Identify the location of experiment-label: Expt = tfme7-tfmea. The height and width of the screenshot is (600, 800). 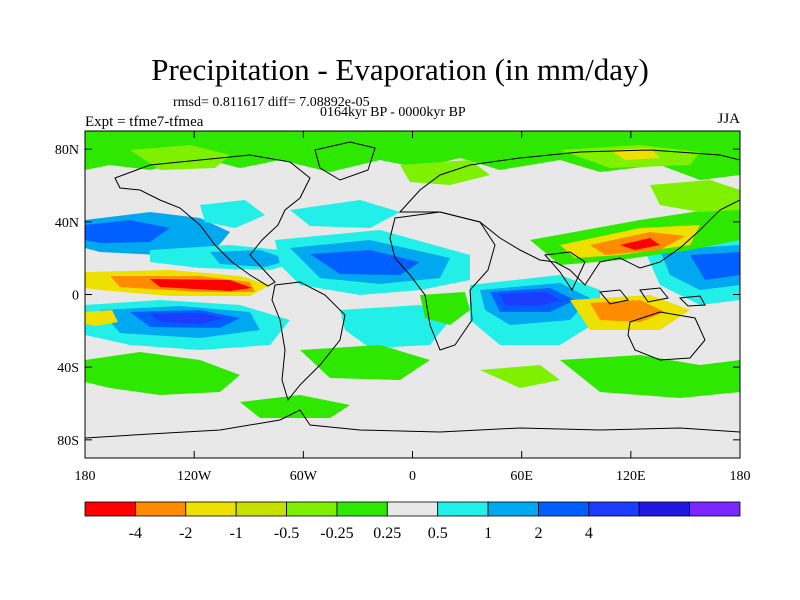
(144, 122).